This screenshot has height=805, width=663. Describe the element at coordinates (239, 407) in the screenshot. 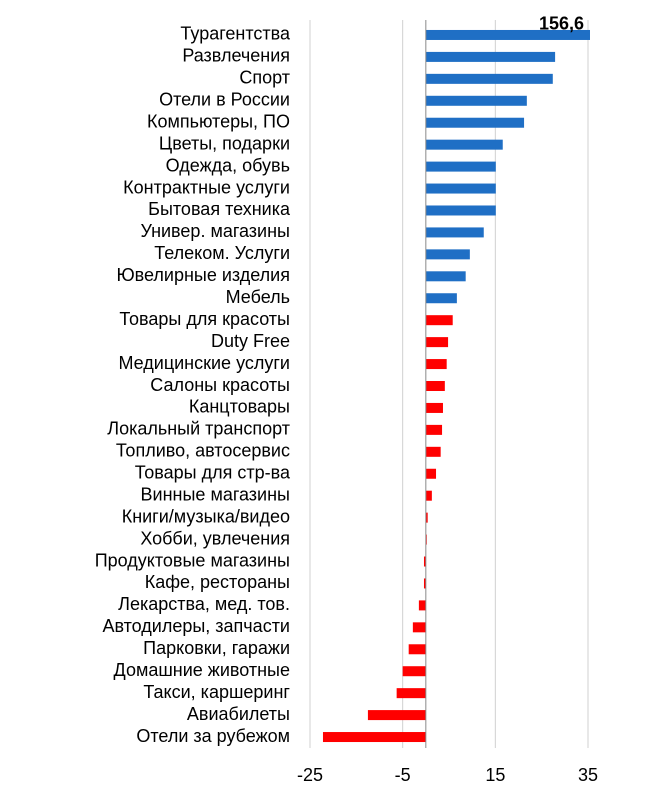

I see `y-tick-label: Канцтовары` at that location.